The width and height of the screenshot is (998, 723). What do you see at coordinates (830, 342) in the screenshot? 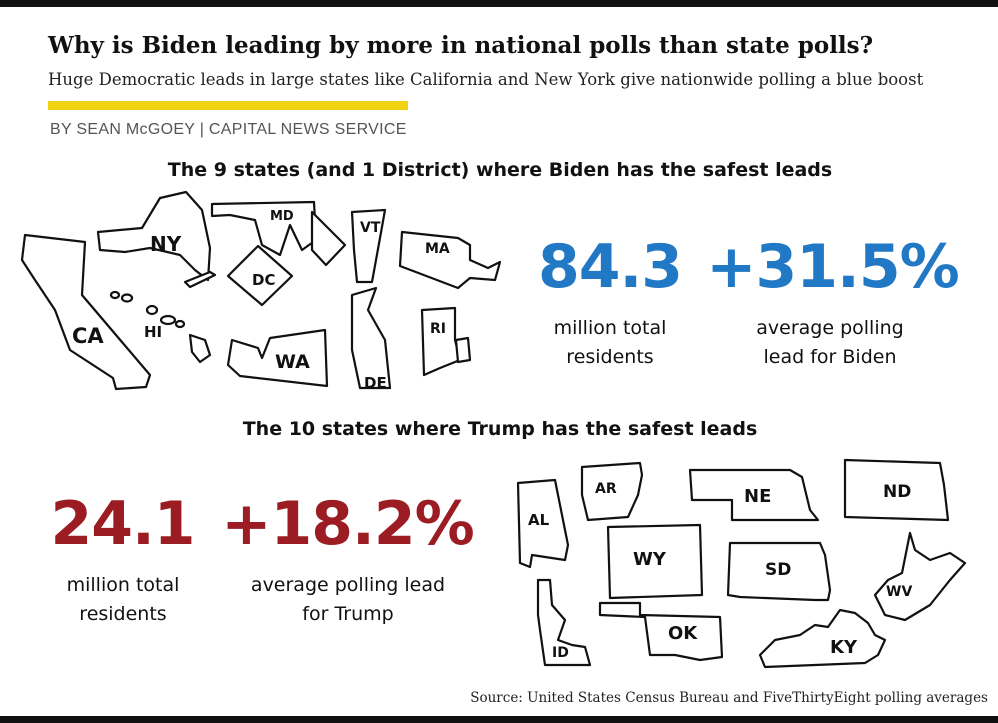
I see `biden-lead-caption: average polling lead for Biden` at bounding box center [830, 342].